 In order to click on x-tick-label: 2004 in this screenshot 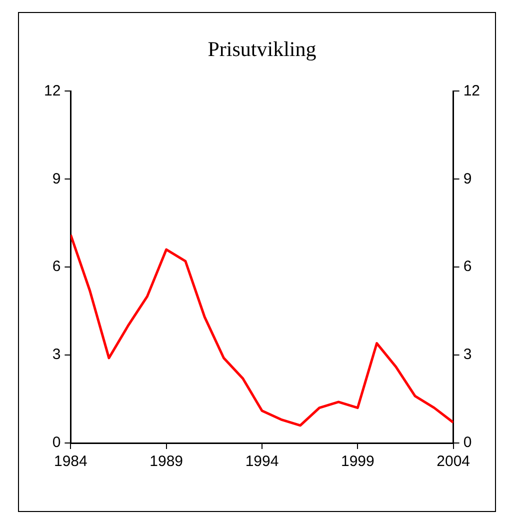, I will do `click(453, 461)`.